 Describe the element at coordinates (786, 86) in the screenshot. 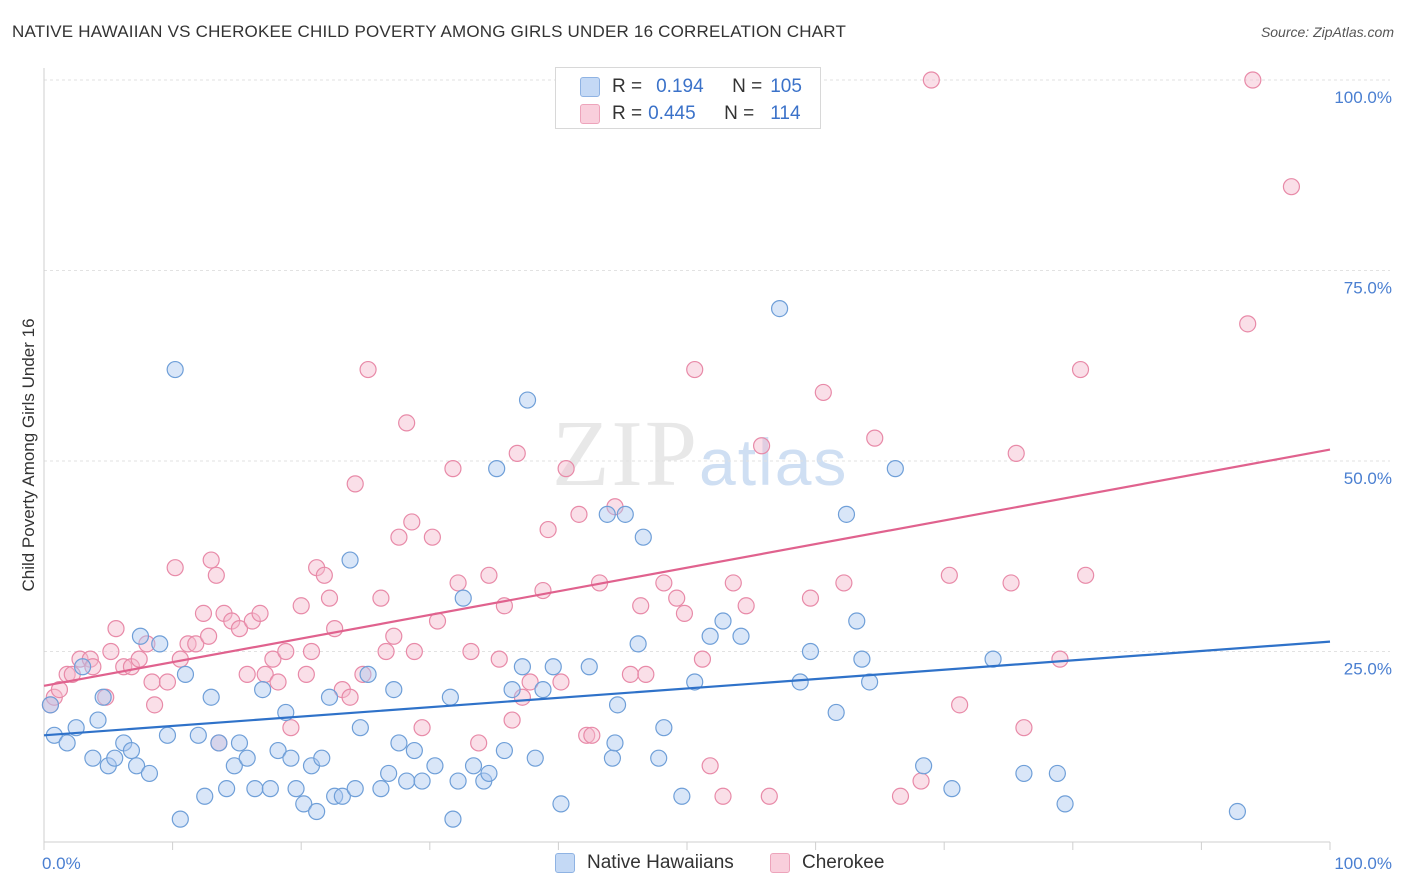

I see `legend-n-value: 105` at that location.